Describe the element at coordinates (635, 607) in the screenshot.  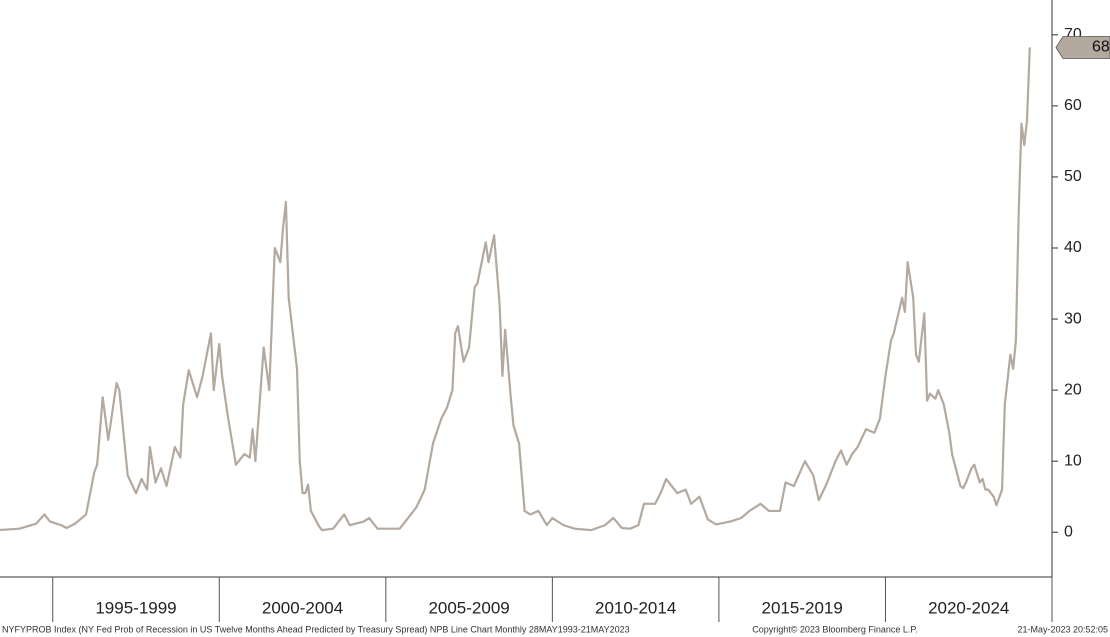
I see `x-period-label: 2010-2014` at that location.